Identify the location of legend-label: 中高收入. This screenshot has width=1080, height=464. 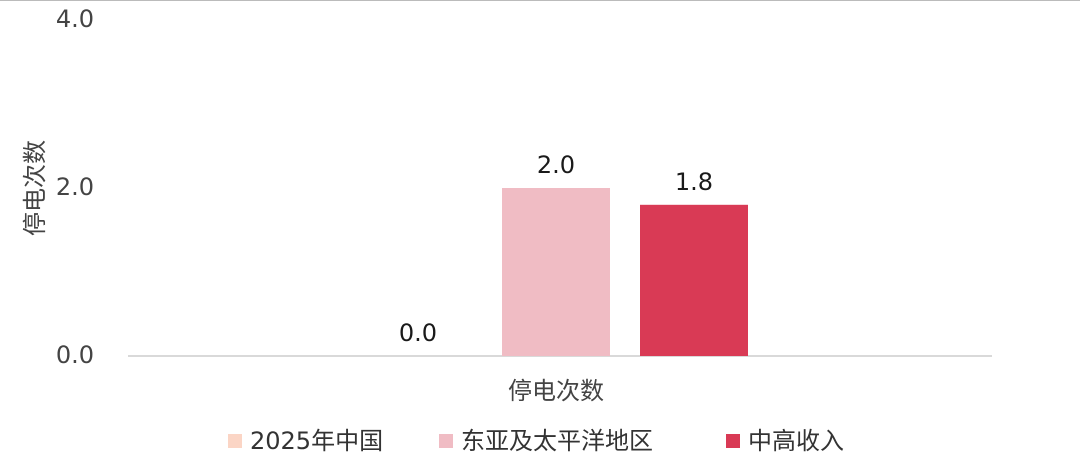
(796, 441).